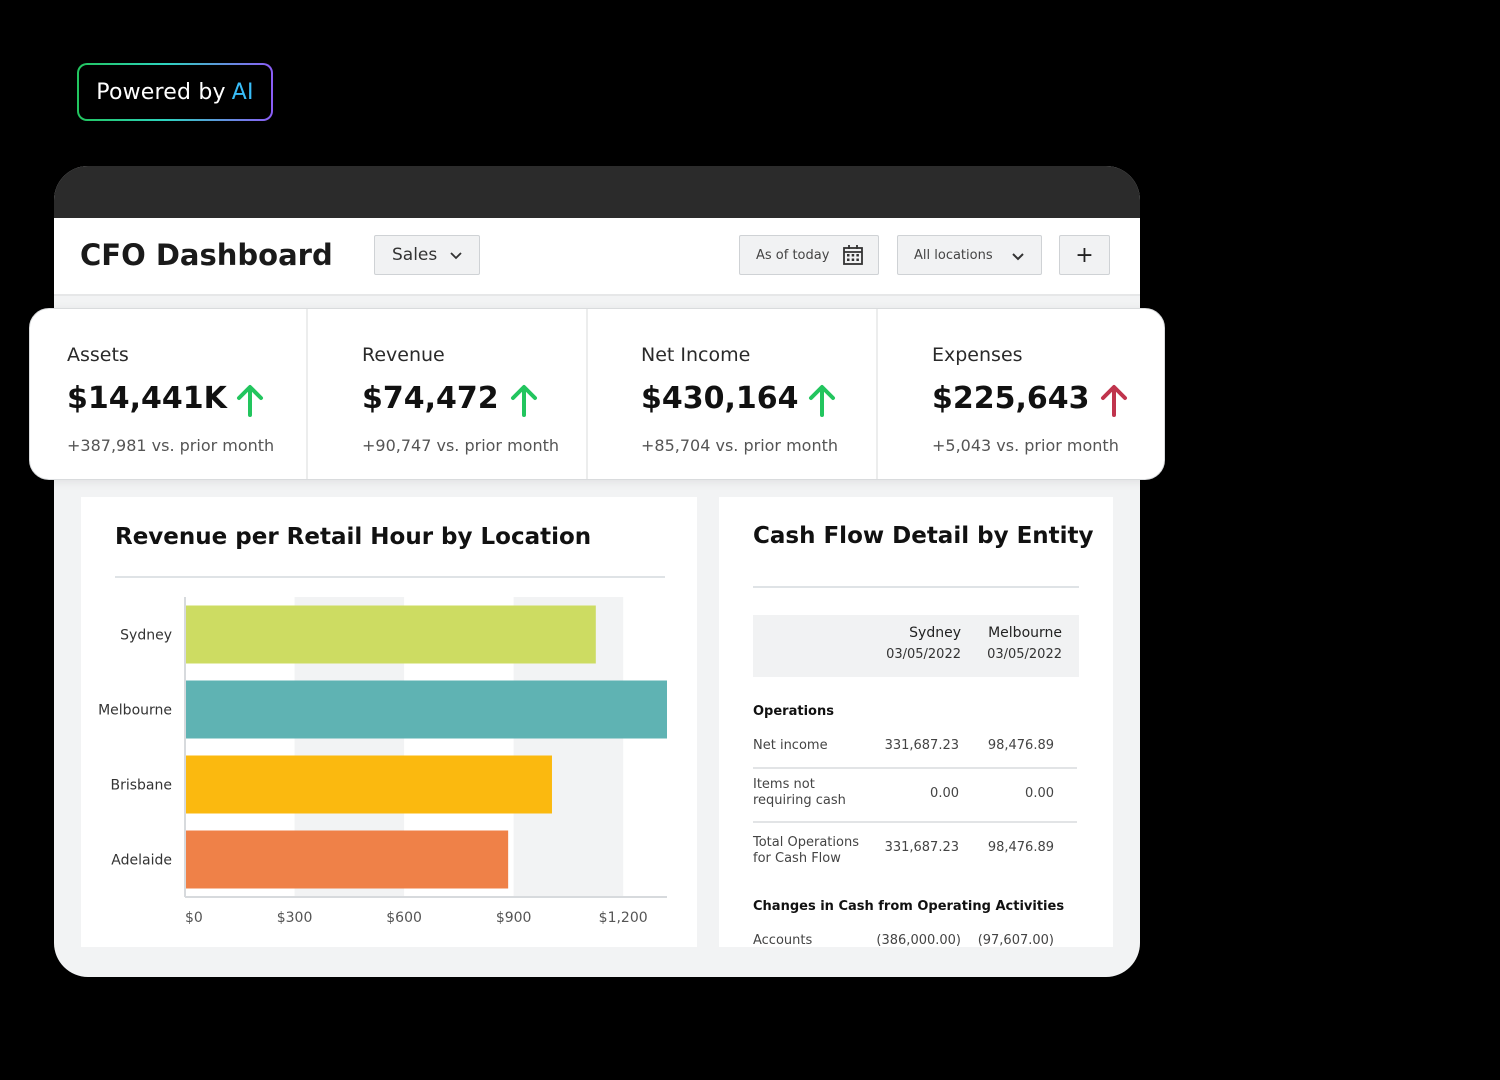  I want to click on row-label: Net income, so click(790, 745).